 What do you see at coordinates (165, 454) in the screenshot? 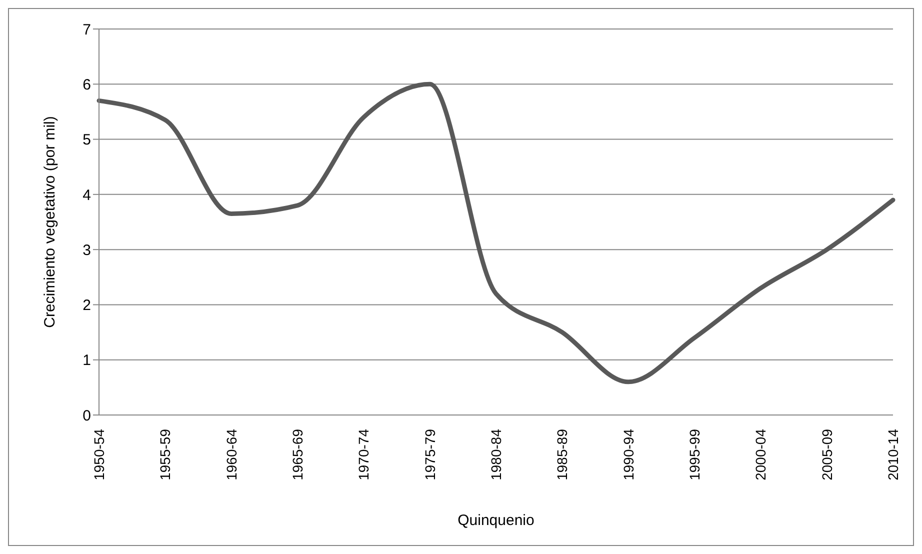
I see `x-tick-label: 1955-59` at bounding box center [165, 454].